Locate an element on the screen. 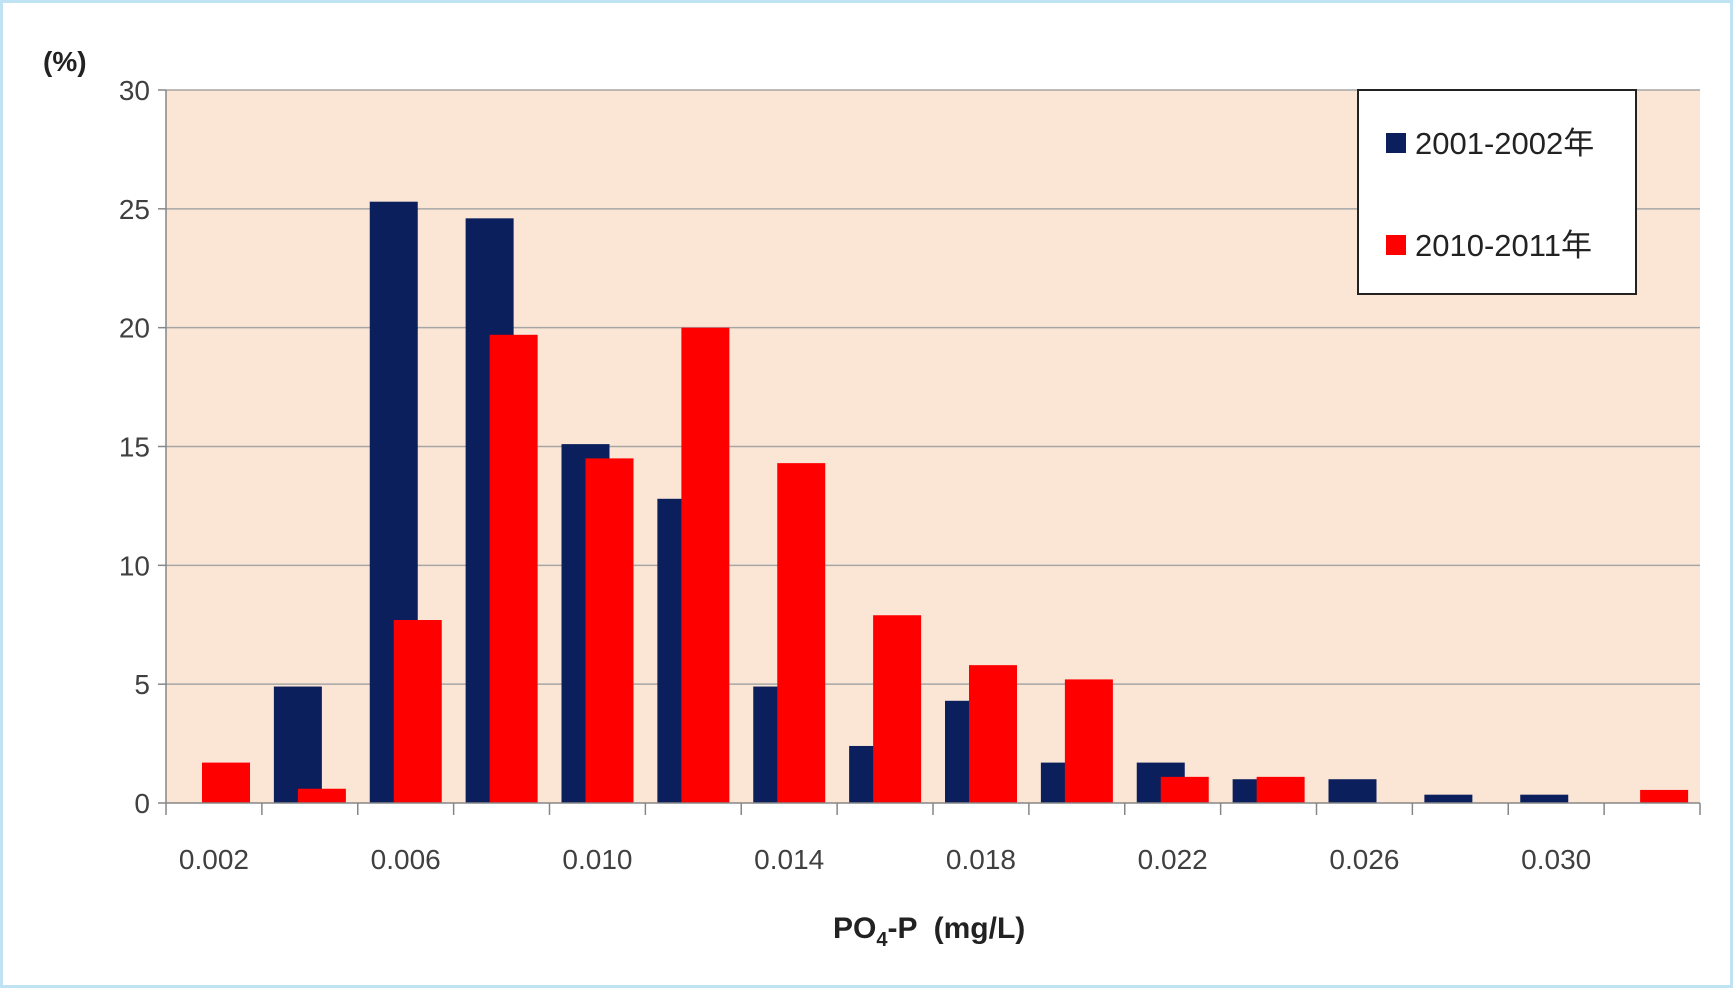 The height and width of the screenshot is (988, 1733). bar-2010-2011-0.024 is located at coordinates (1280, 789).